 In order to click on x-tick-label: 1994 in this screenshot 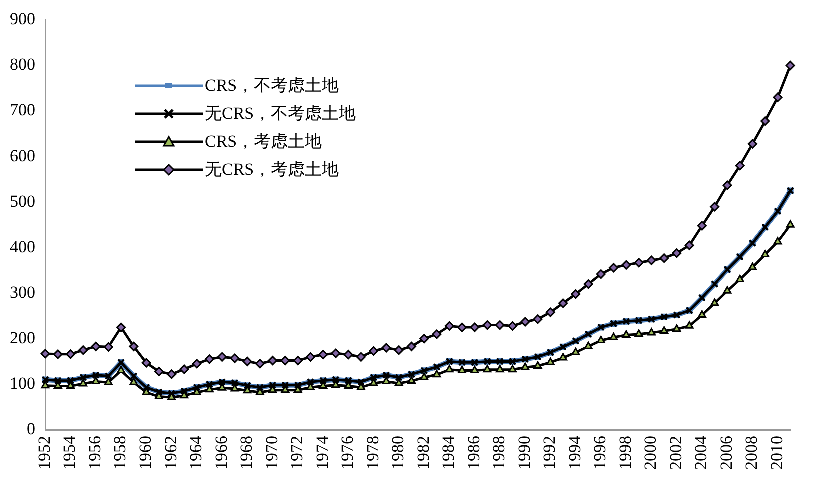, I will do `click(574, 453)`.